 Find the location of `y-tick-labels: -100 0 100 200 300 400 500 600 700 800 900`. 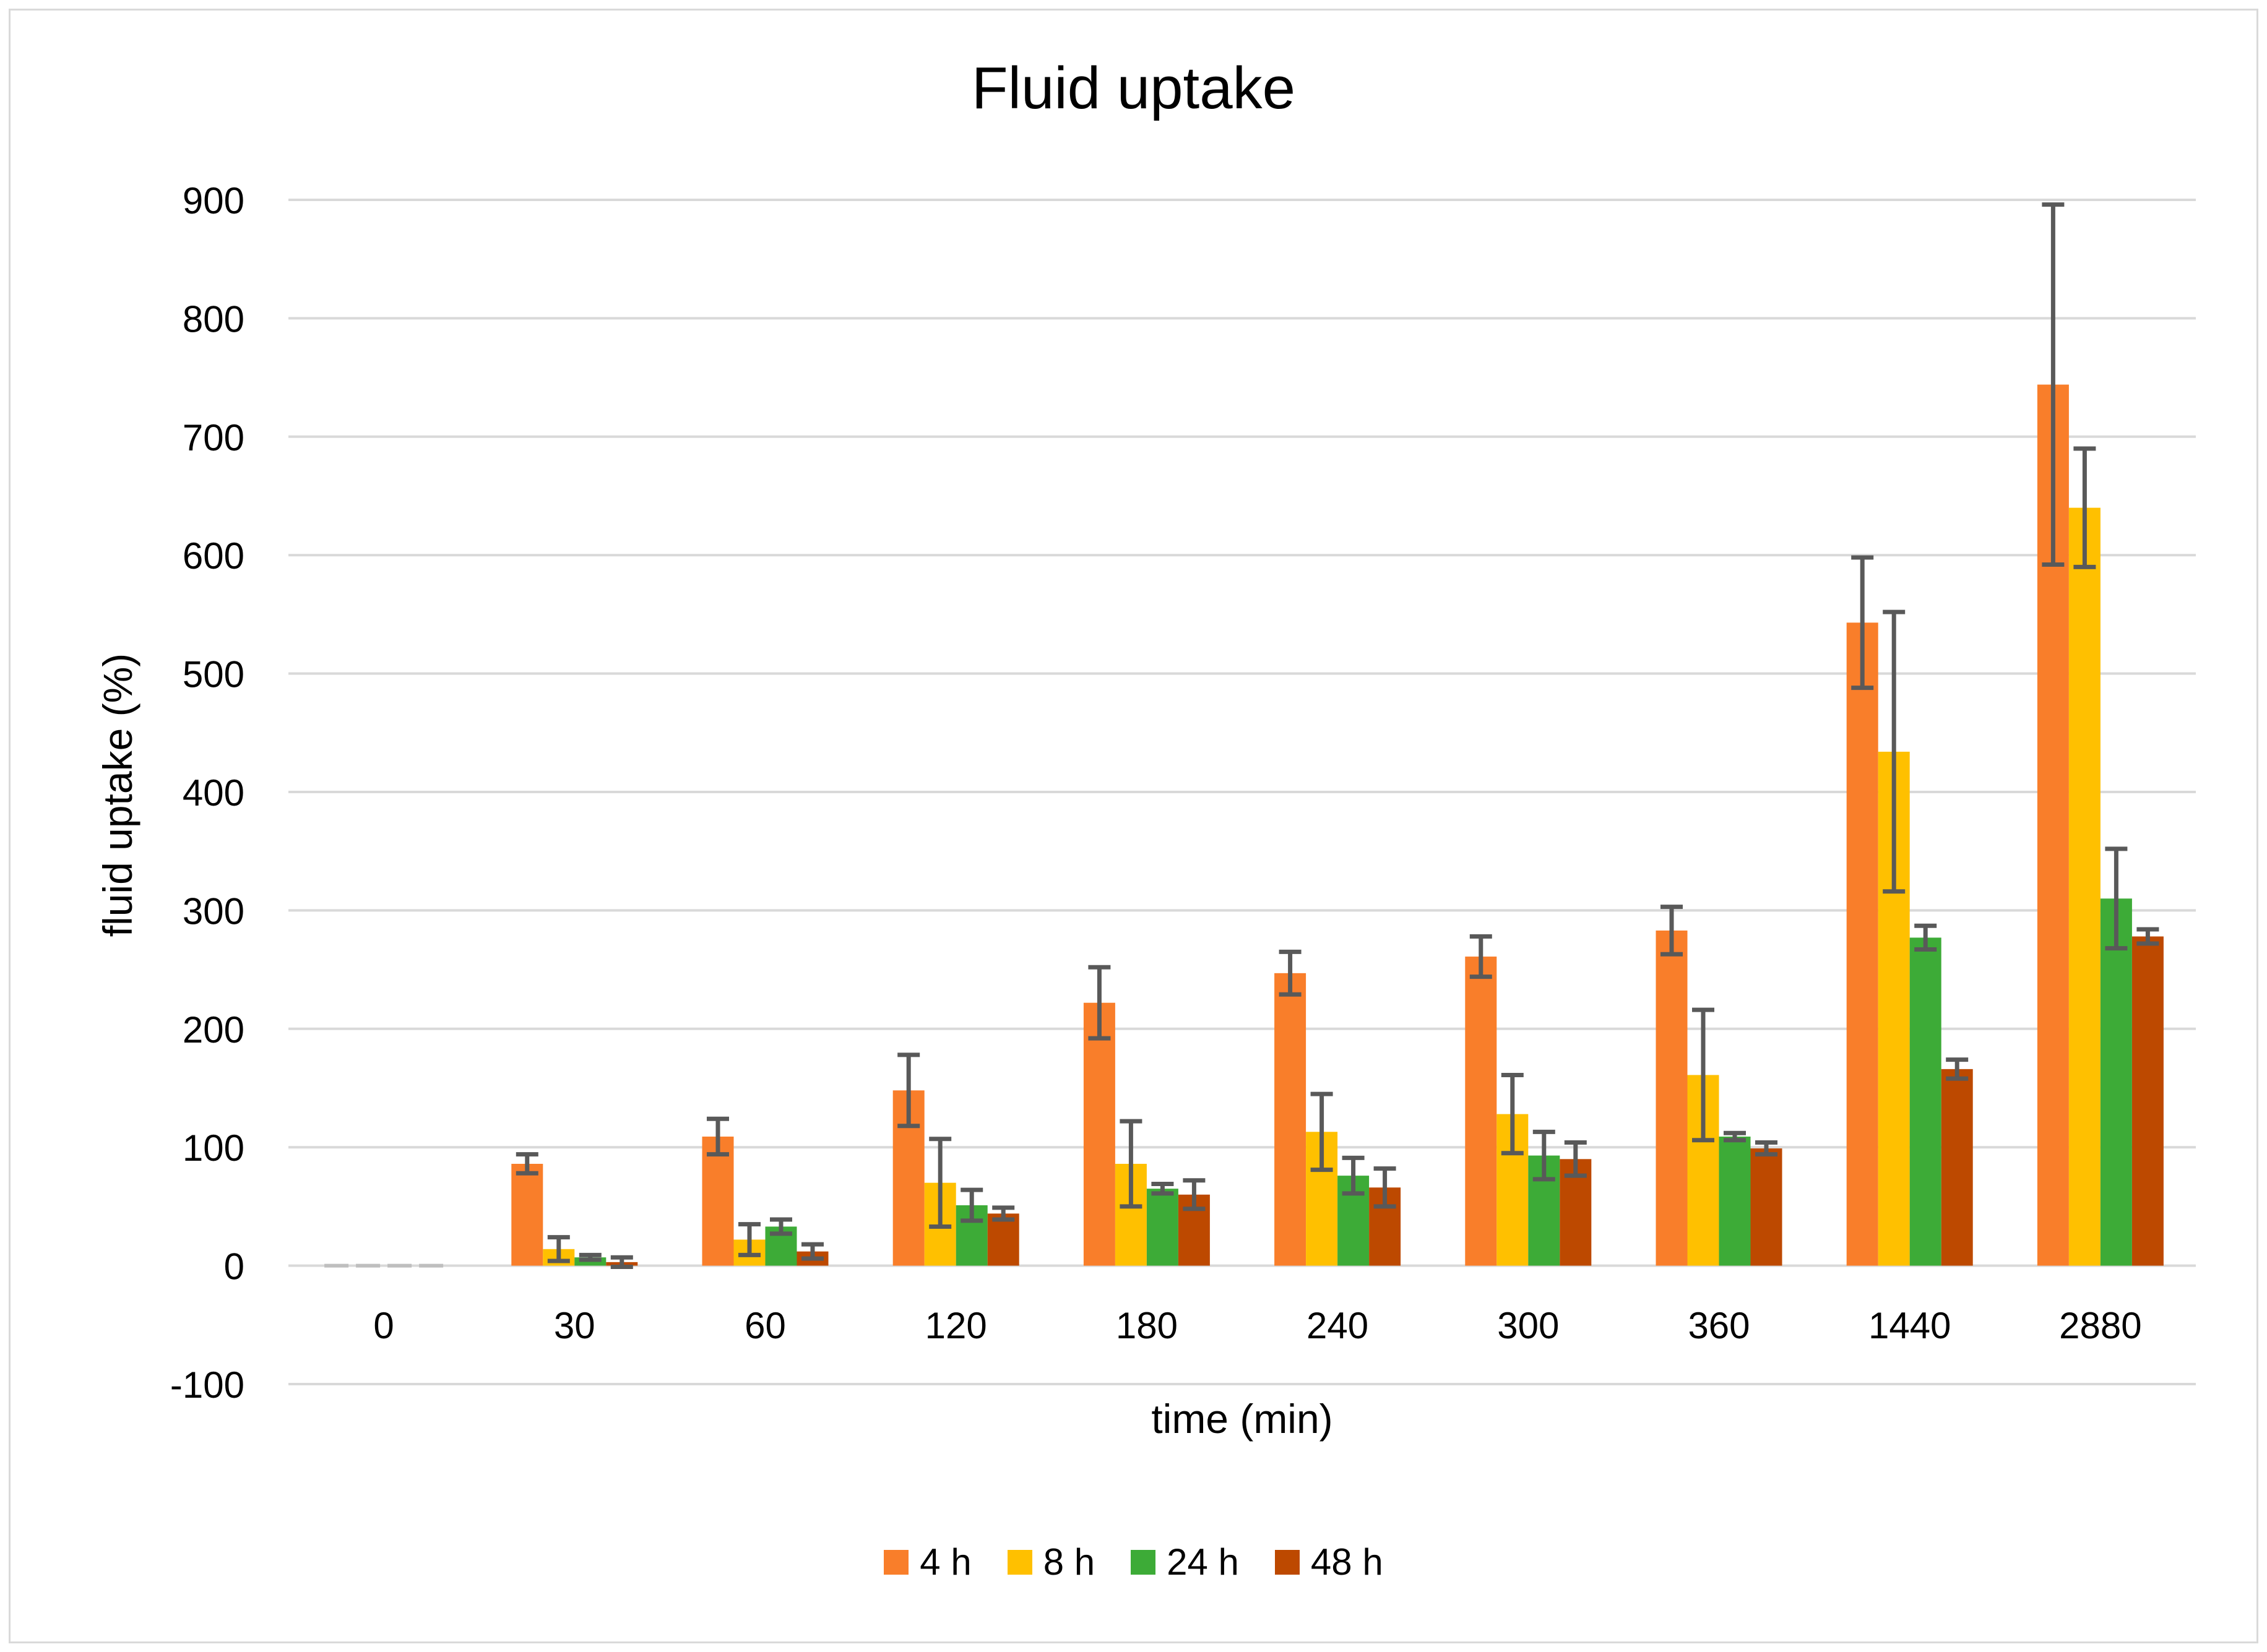

y-tick-labels: -100 0 100 200 300 400 500 600 700 800 900 is located at coordinates (207, 793).